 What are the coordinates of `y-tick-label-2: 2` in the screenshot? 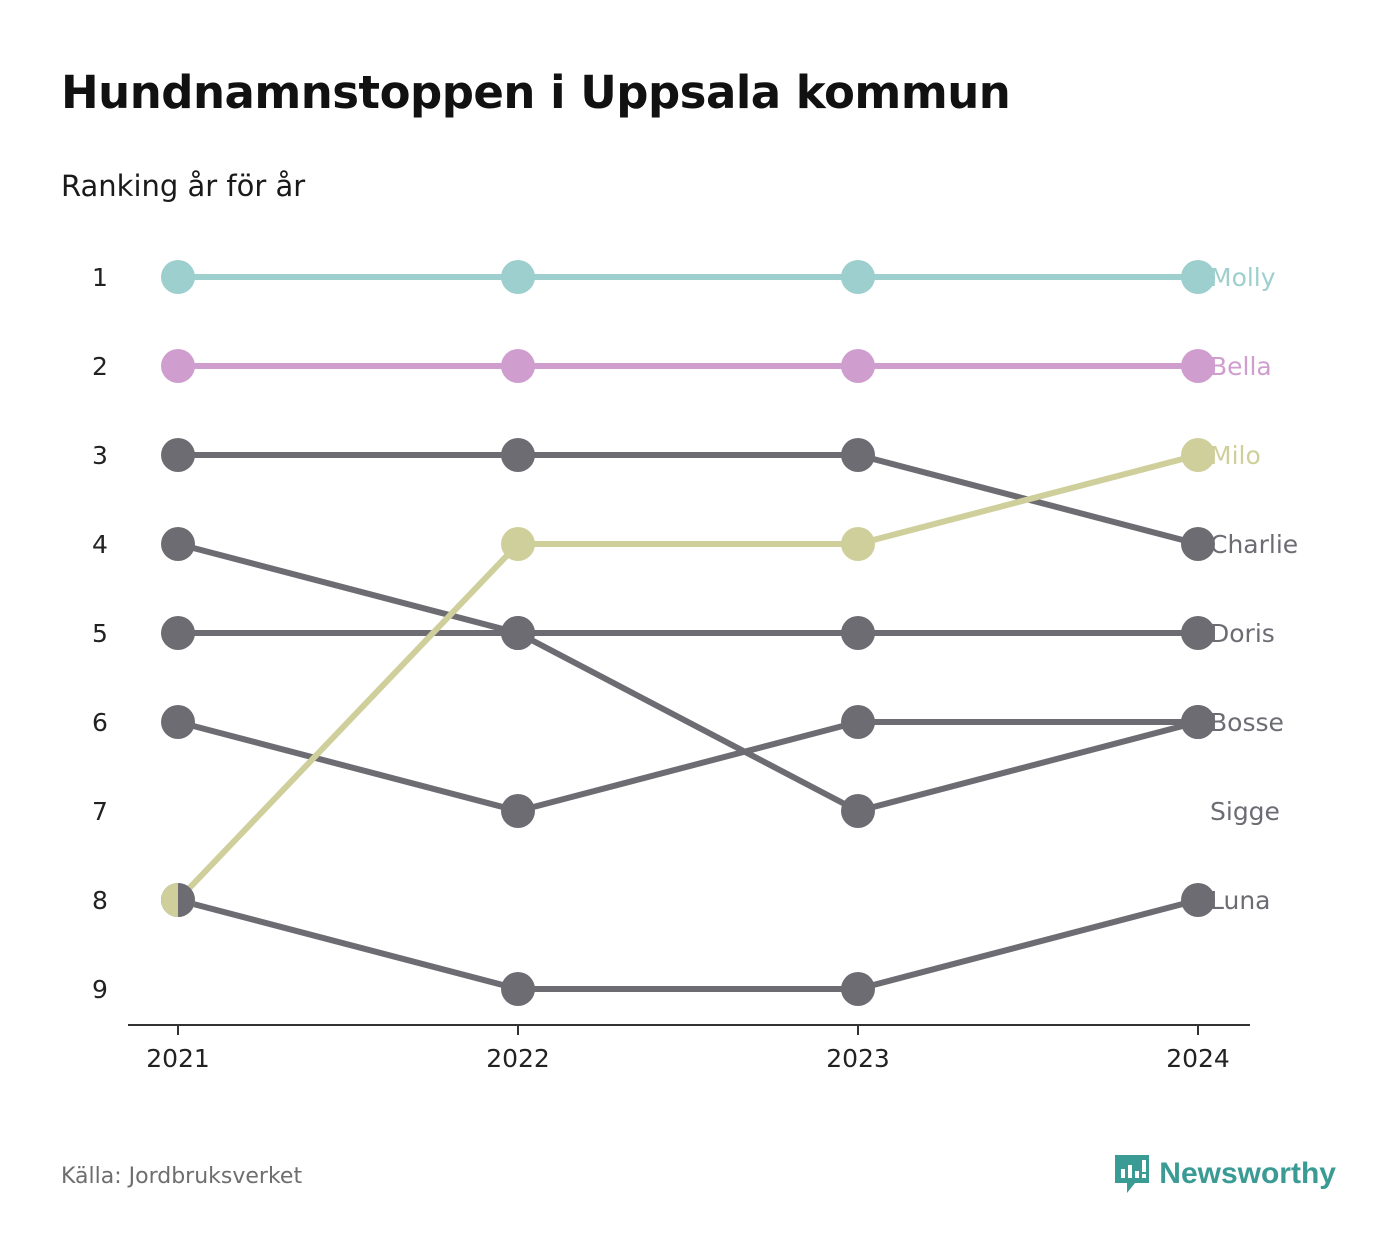 It's located at (100, 366).